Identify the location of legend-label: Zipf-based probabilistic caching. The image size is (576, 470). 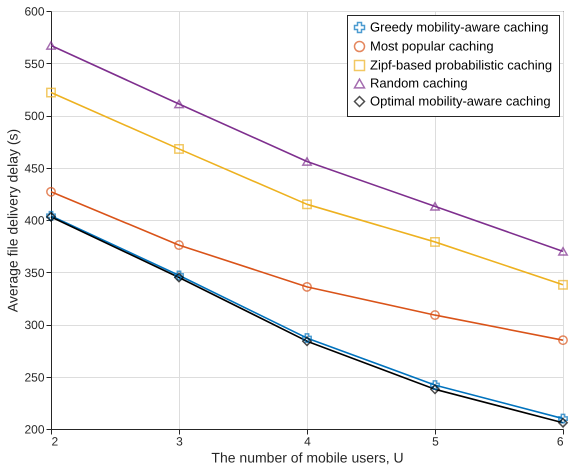
(461, 65).